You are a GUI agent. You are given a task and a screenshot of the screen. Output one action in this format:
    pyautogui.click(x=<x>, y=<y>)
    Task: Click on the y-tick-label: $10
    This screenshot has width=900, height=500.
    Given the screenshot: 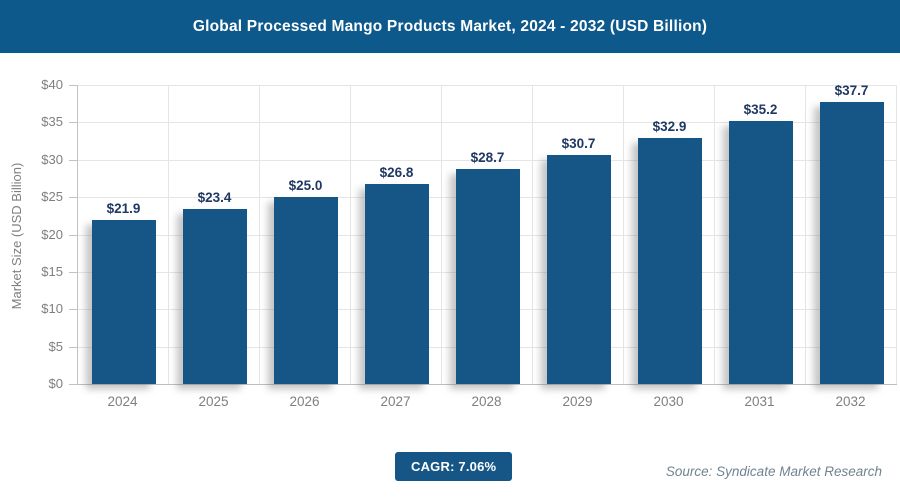 What is the action you would take?
    pyautogui.click(x=52, y=309)
    